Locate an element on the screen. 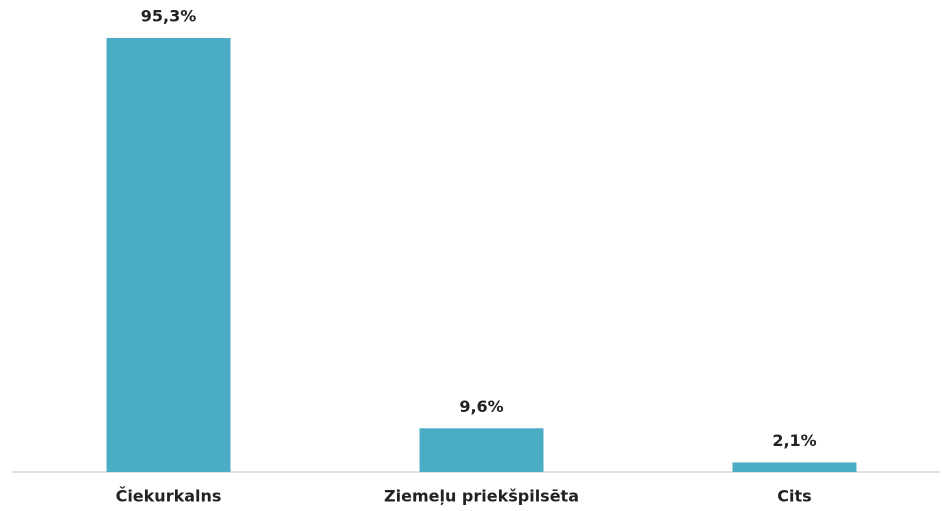 The image size is (942, 511). x-tick-label: Ziemeļu priekšpilsēta is located at coordinates (481, 496).